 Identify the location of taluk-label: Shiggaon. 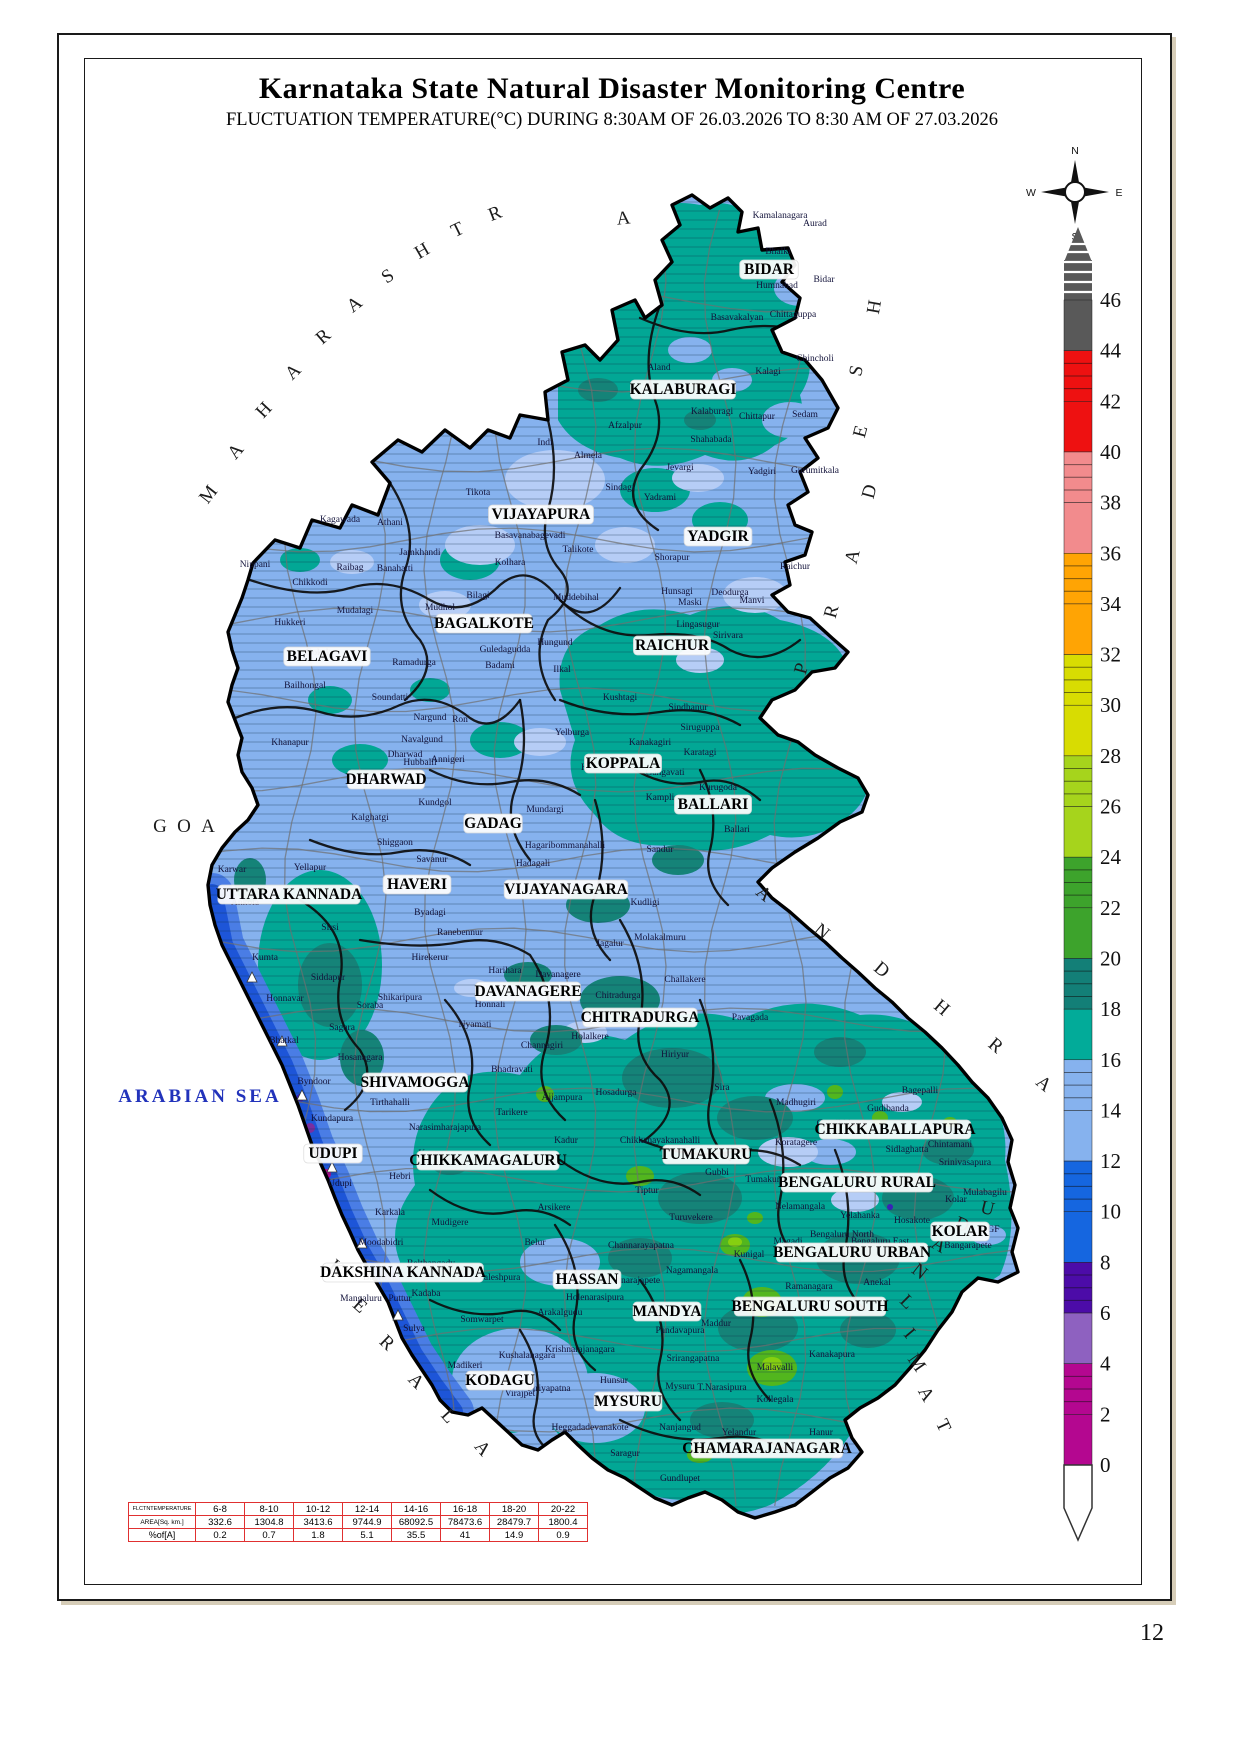
(395, 843).